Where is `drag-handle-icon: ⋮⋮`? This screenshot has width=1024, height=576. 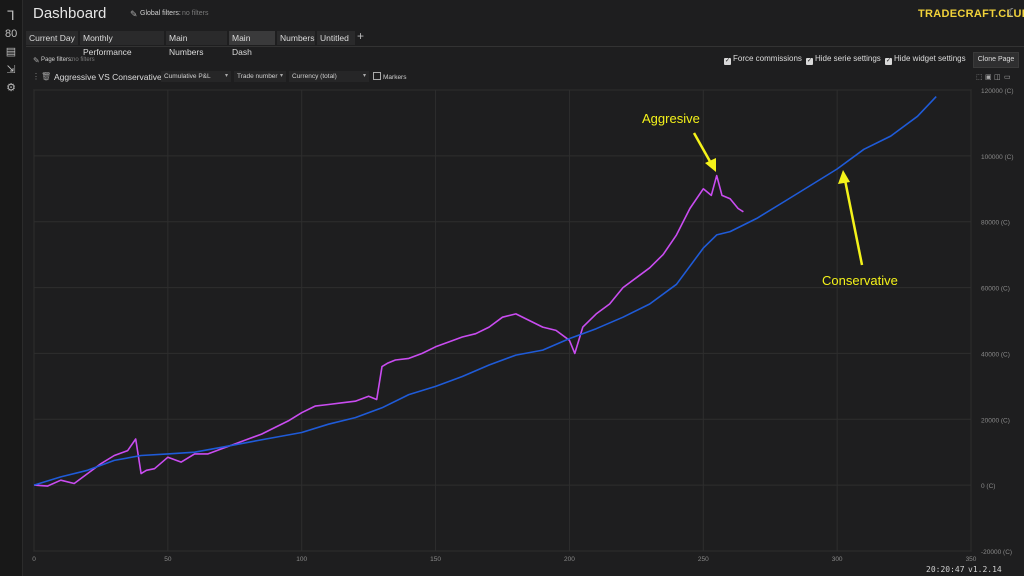 drag-handle-icon: ⋮⋮ is located at coordinates (40, 76).